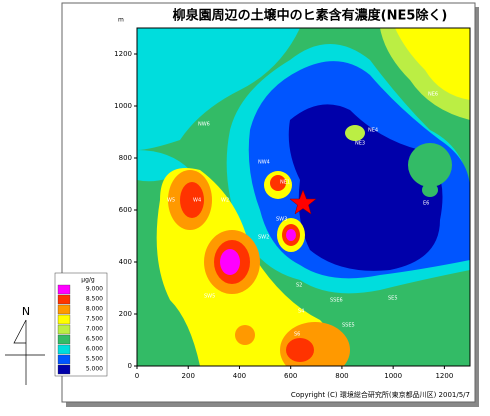 Image resolution: width=490 pixels, height=416 pixels. I want to click on station: NE3, so click(360, 144).